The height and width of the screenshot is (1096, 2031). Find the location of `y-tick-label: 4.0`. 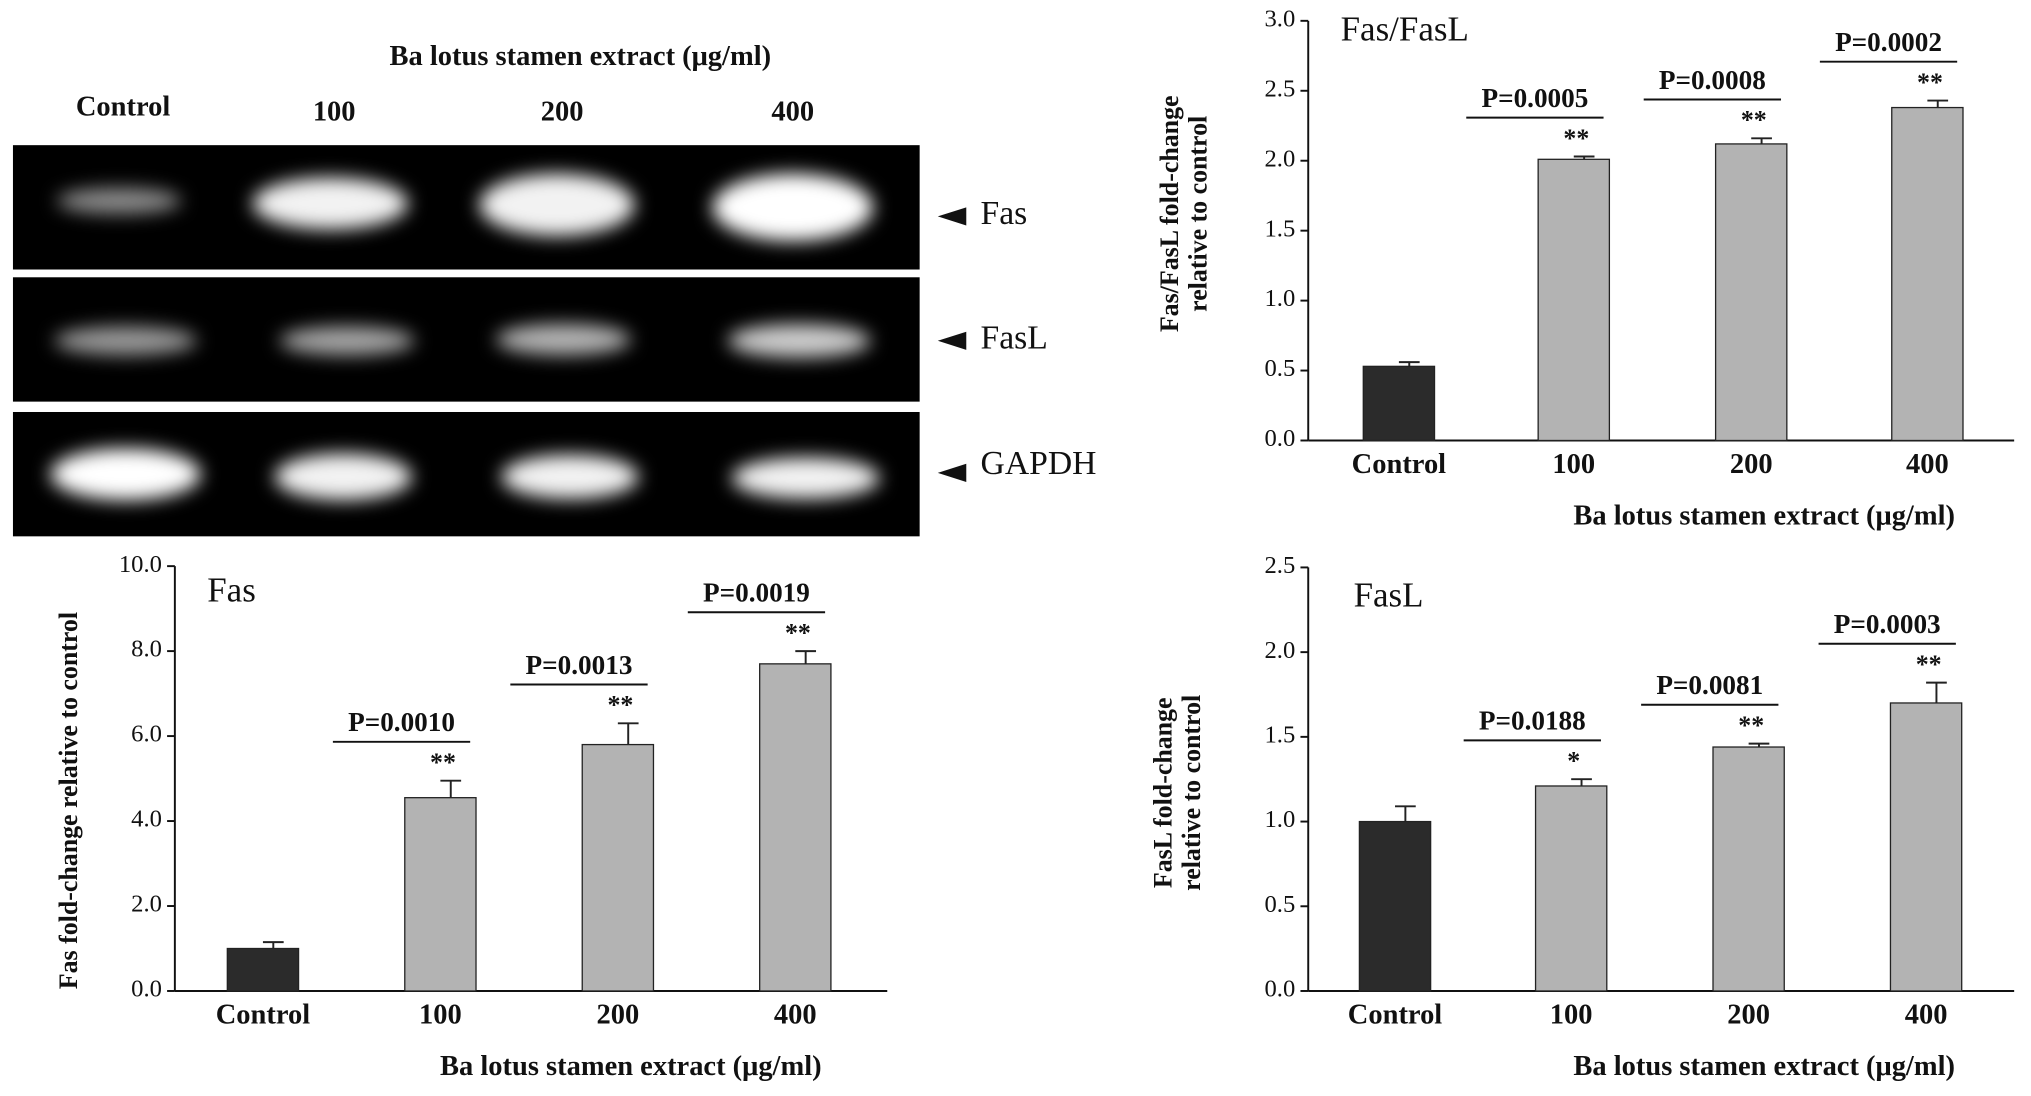

y-tick-label: 4.0 is located at coordinates (146, 819).